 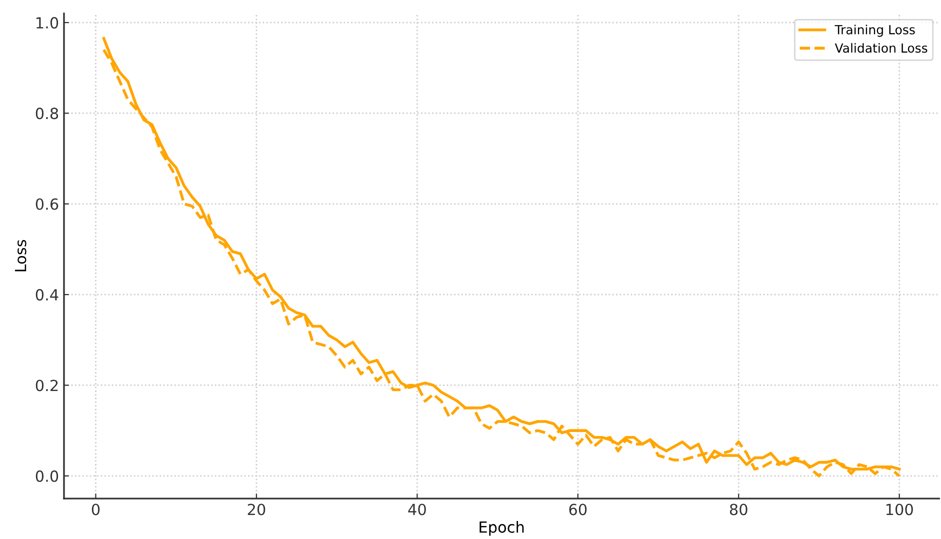 I want to click on legend-label: Training Loss, so click(x=874, y=30).